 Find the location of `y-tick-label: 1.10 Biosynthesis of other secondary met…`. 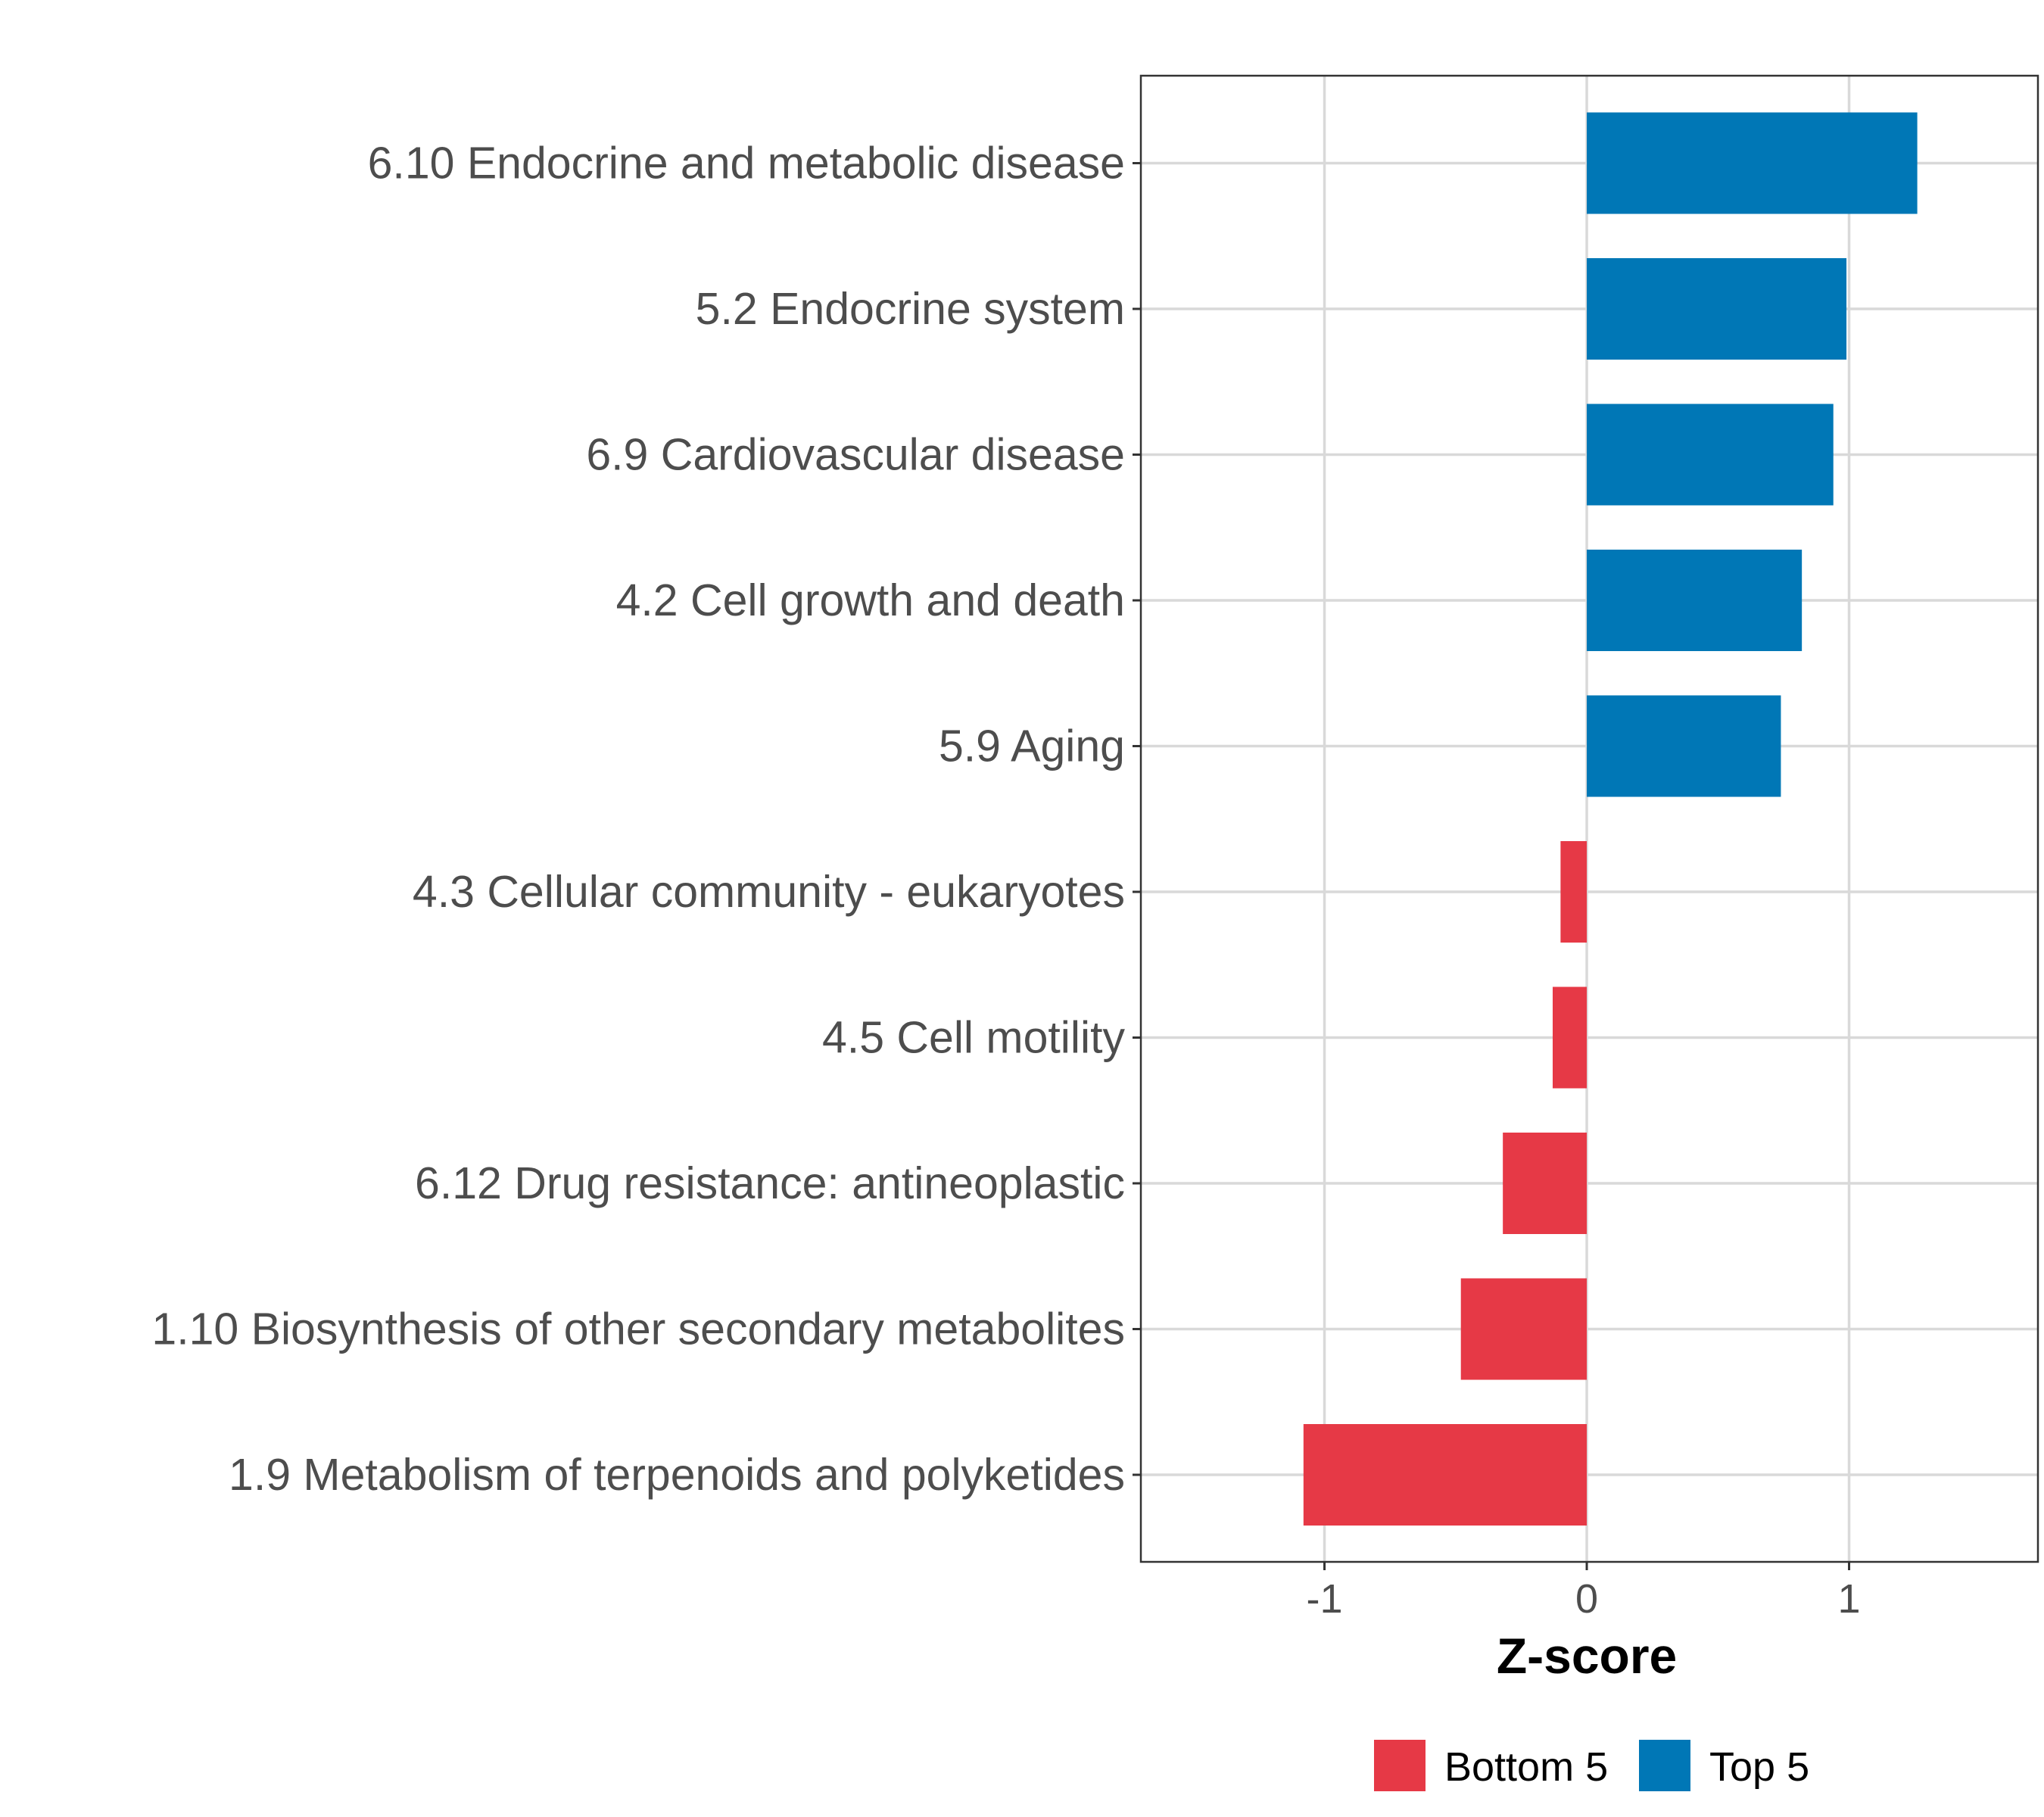

y-tick-label: 1.10 Biosynthesis of other secondary met… is located at coordinates (638, 1329).